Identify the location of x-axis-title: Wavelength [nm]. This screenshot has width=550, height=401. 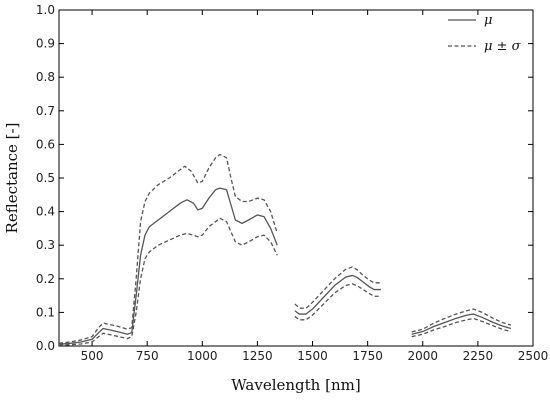
(295, 385).